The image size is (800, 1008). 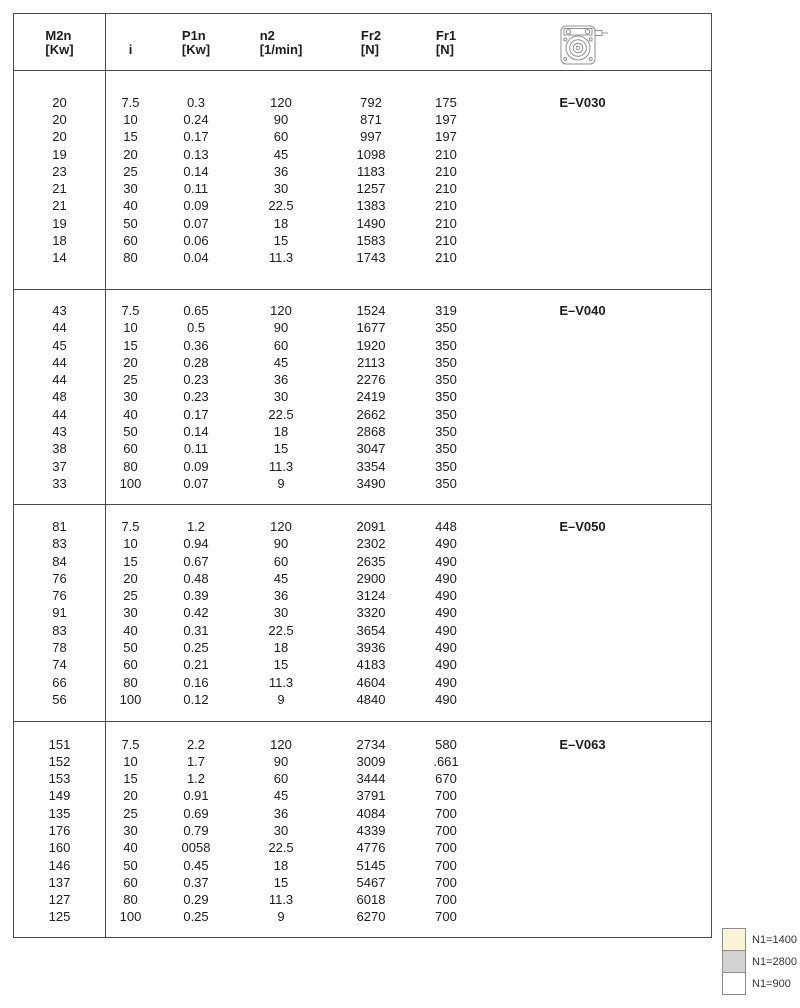 I want to click on cell-fr2: 997, so click(x=371, y=137).